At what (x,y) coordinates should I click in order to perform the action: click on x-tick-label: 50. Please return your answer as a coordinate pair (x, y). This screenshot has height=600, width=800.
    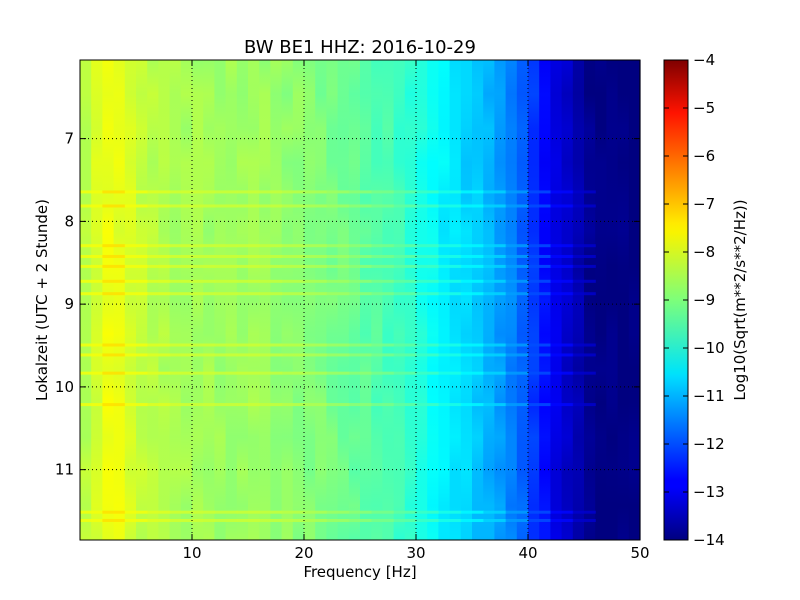
    Looking at the image, I should click on (639, 553).